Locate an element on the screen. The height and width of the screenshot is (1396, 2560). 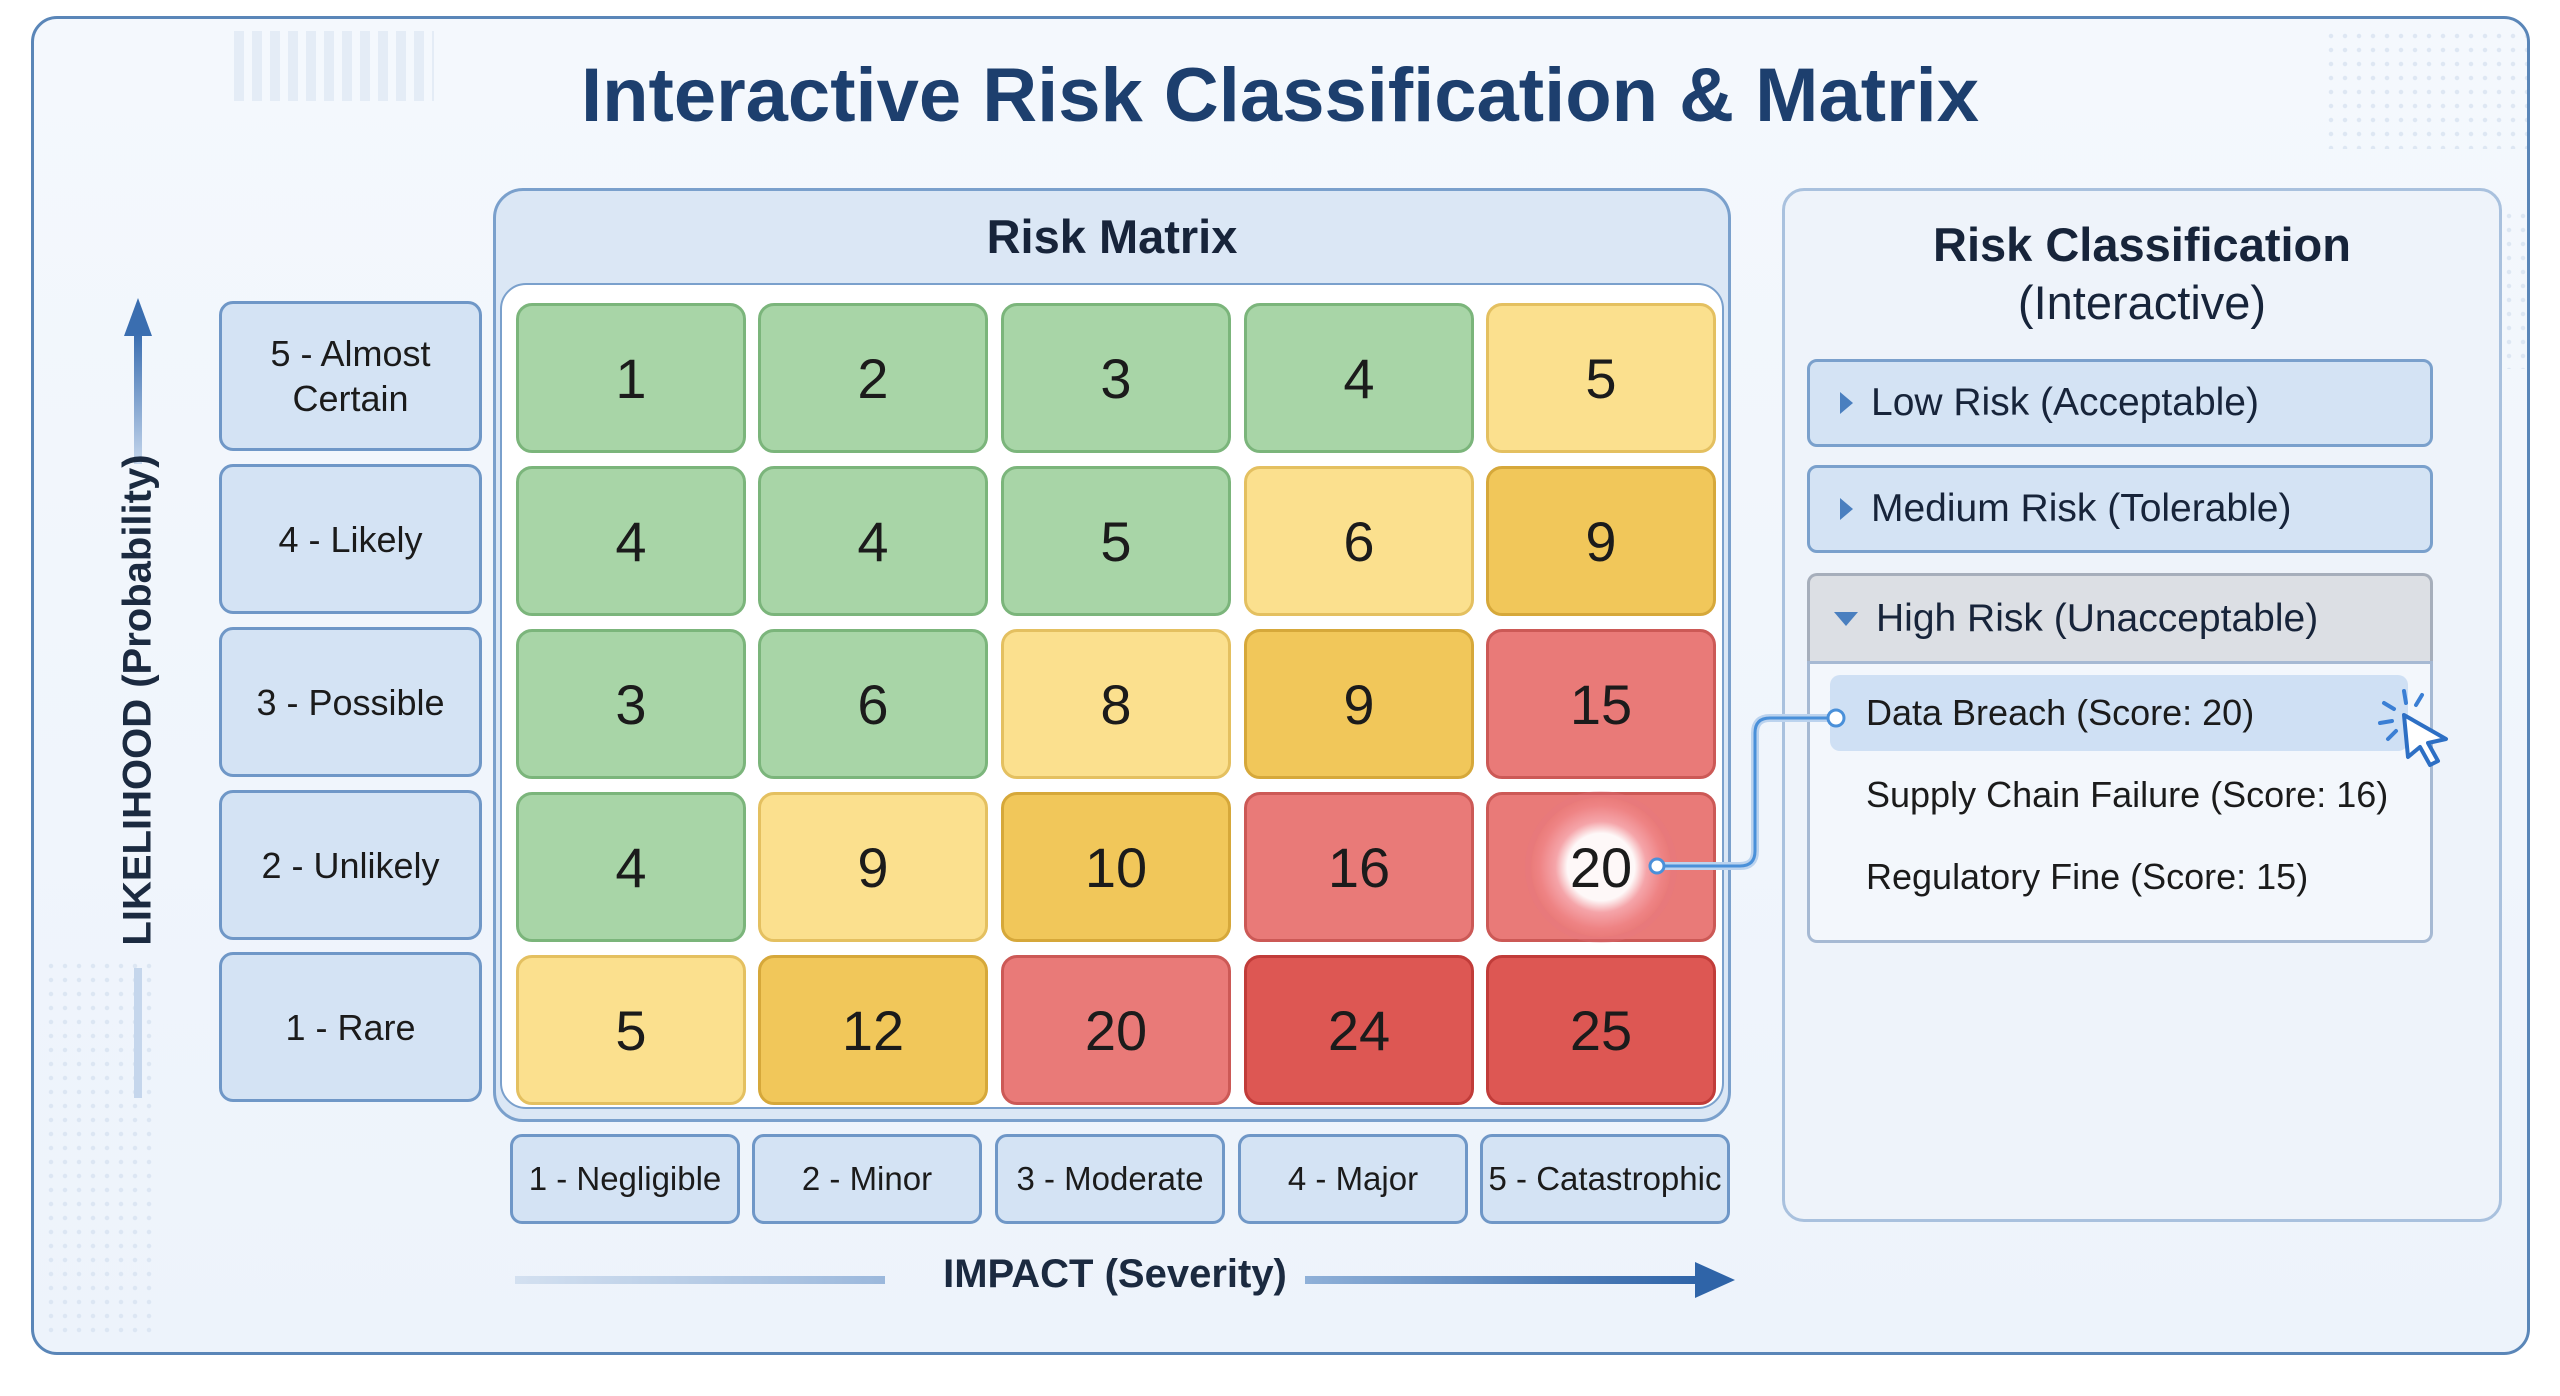
classification-title: Risk Classification is located at coordinates (2142, 244).